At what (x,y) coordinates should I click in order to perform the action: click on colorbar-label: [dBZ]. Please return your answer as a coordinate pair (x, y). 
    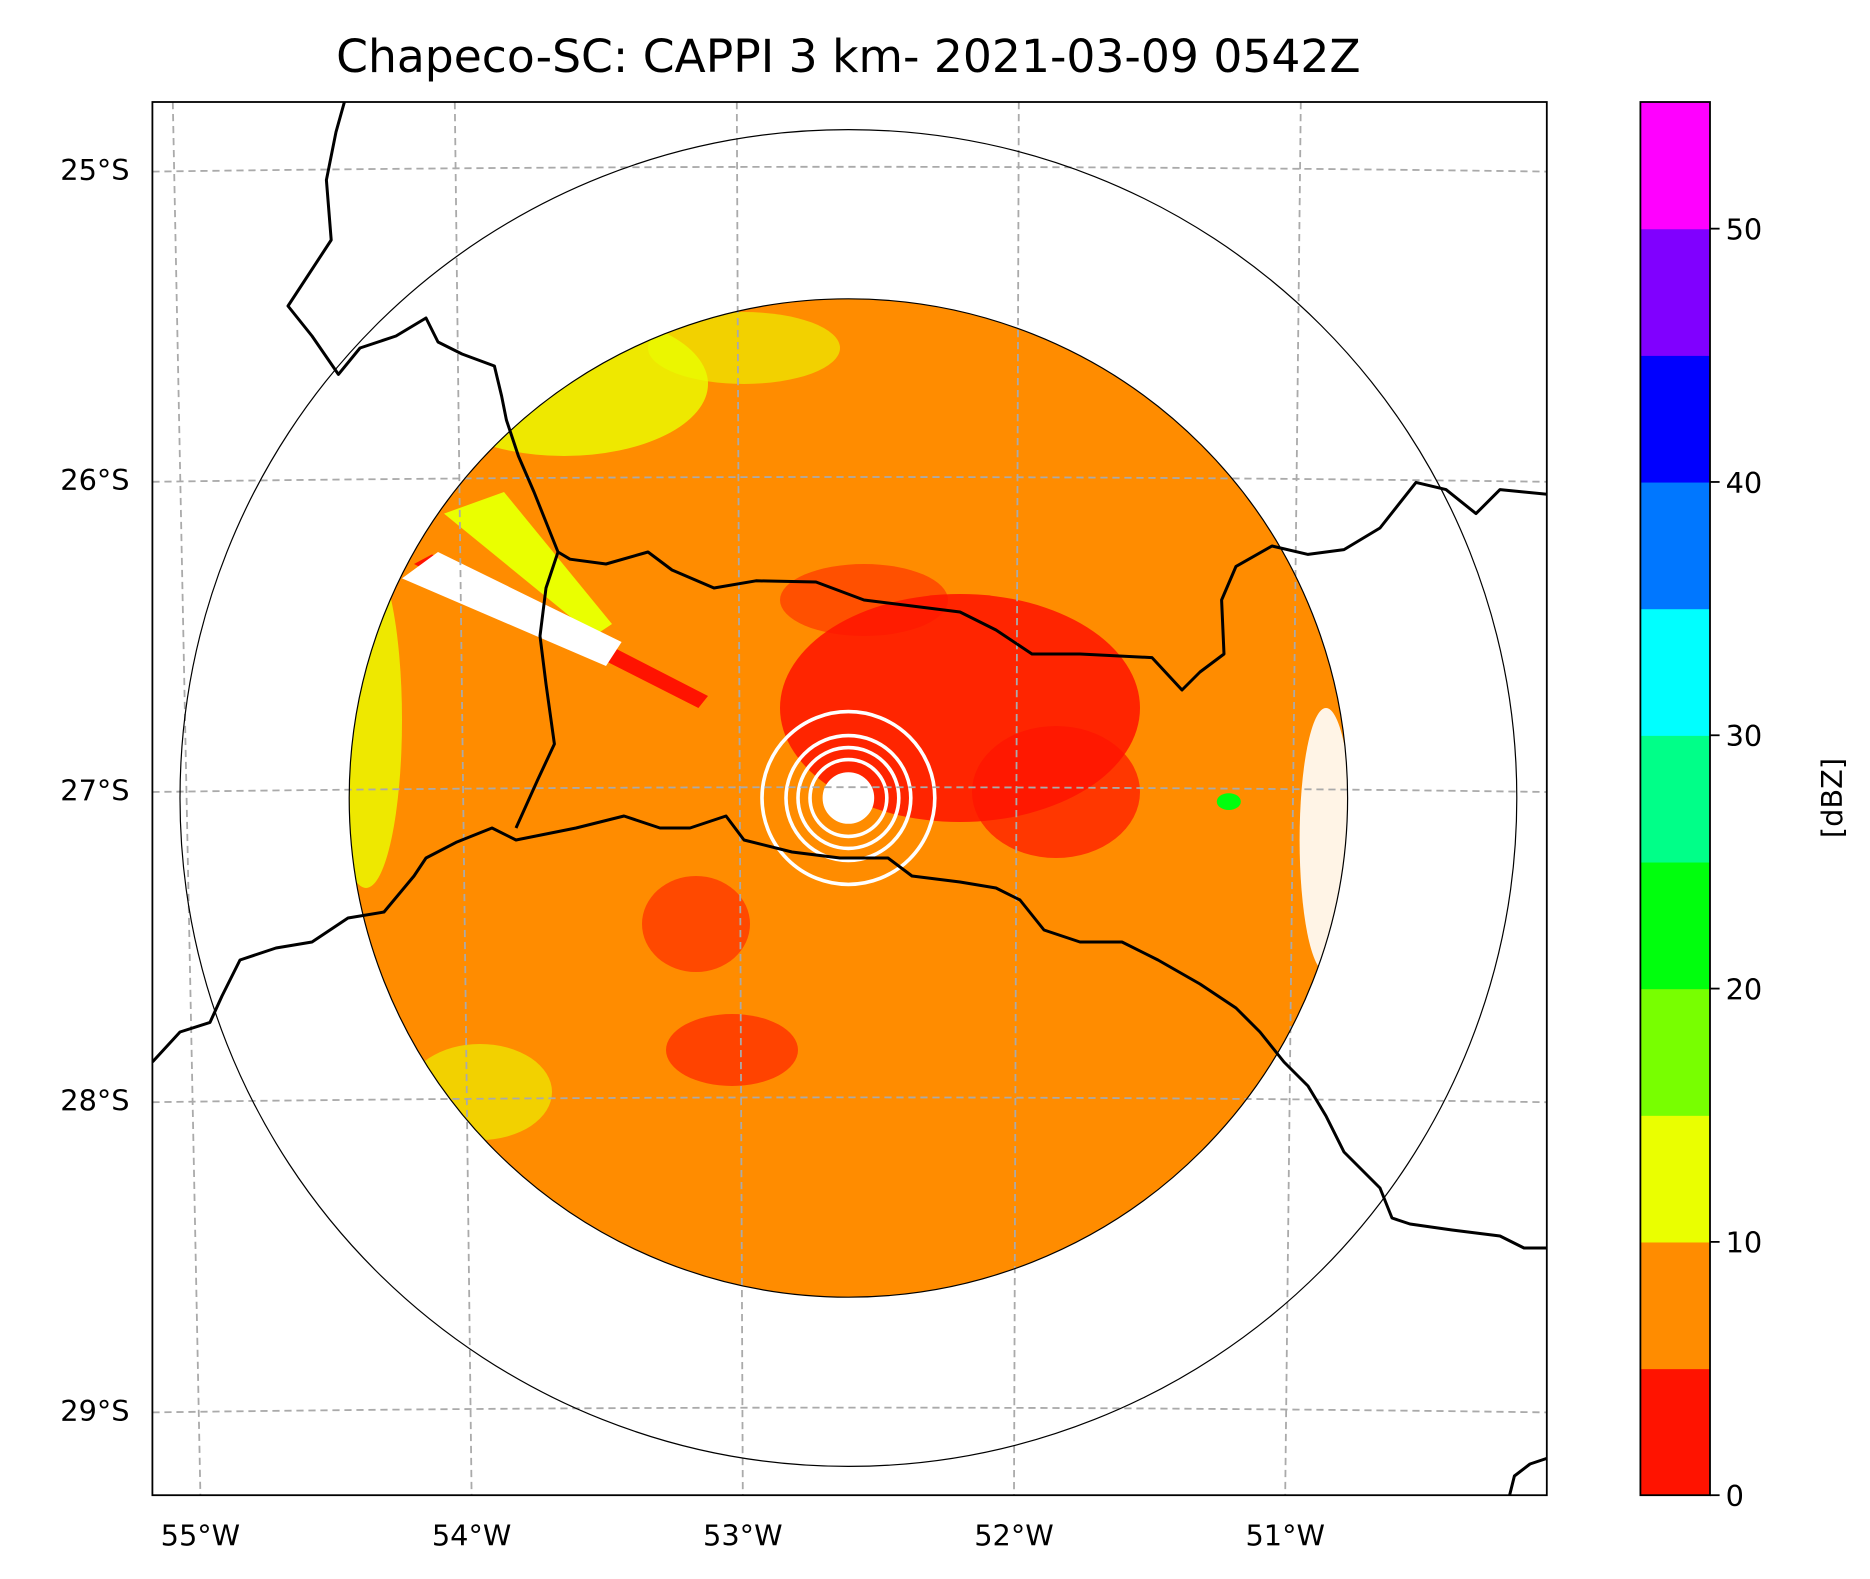
    Looking at the image, I should click on (1832, 798).